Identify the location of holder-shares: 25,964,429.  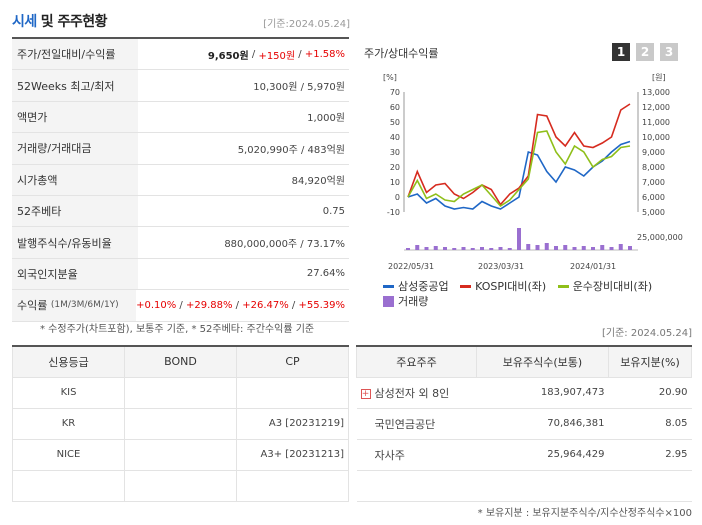
(542, 455).